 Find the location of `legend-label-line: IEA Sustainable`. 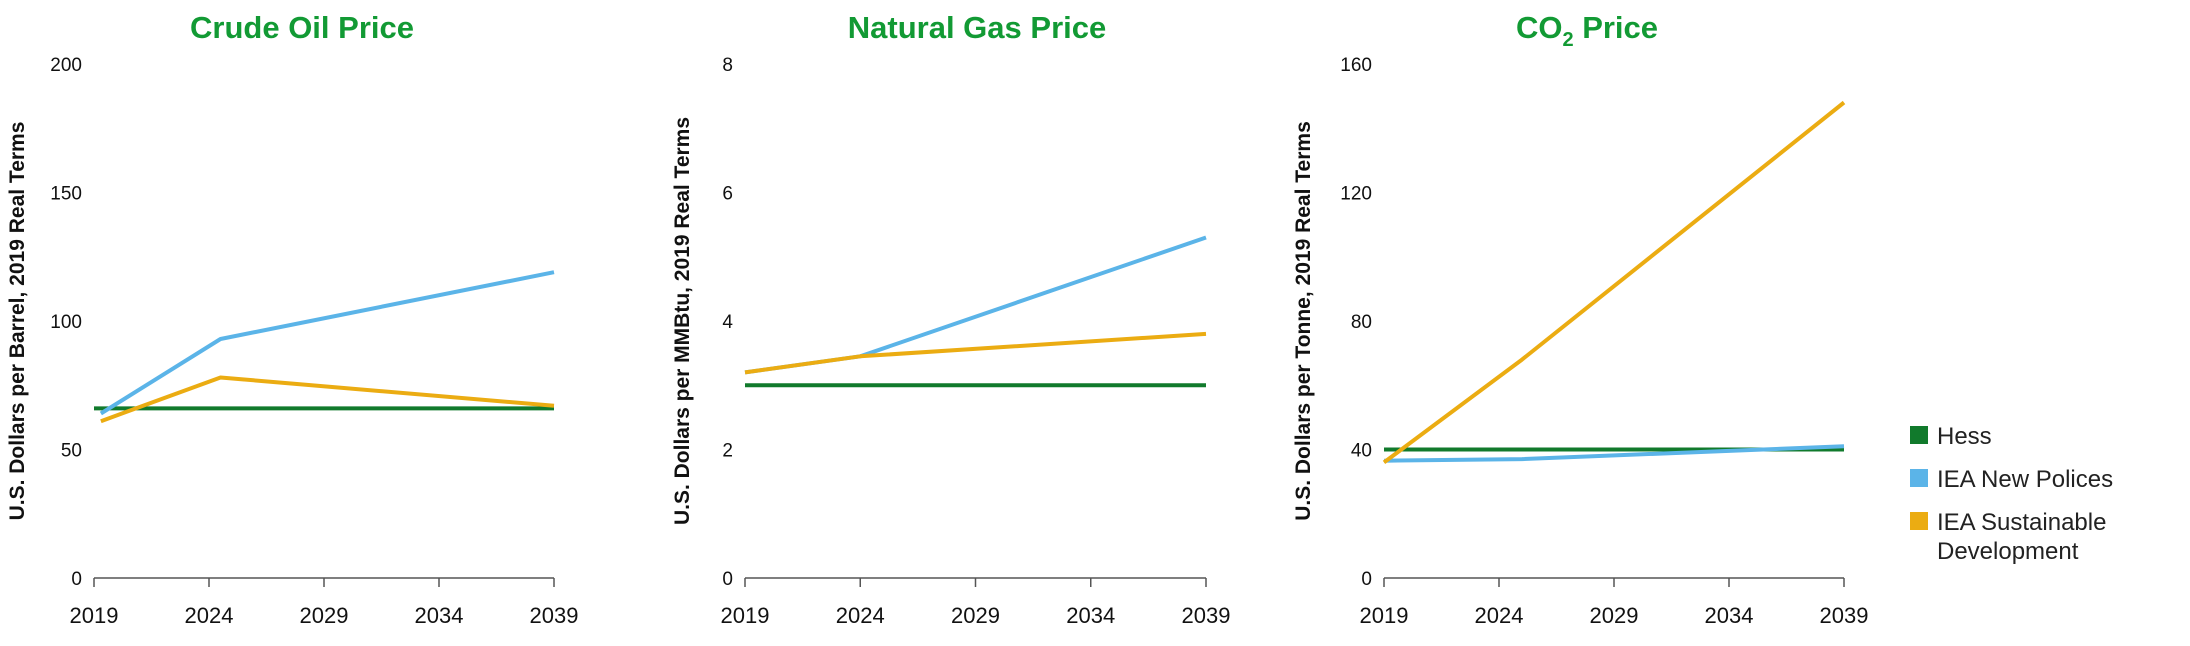

legend-label-line: IEA Sustainable is located at coordinates (2021, 522).